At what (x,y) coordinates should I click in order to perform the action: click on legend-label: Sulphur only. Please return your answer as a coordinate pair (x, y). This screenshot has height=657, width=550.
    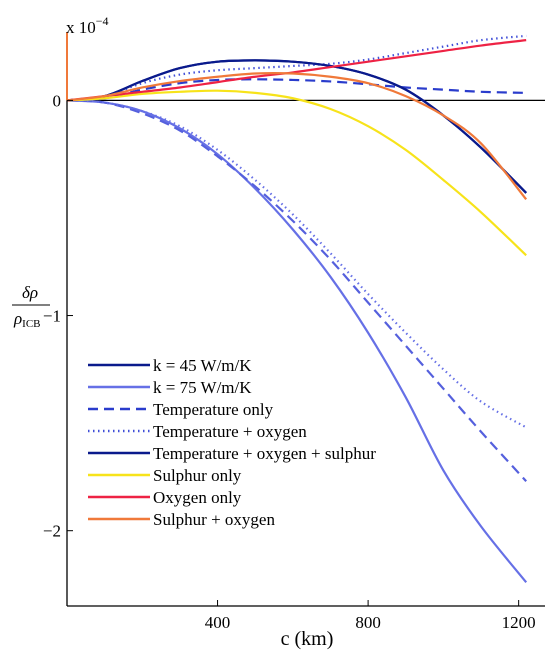
    Looking at the image, I should click on (197, 475).